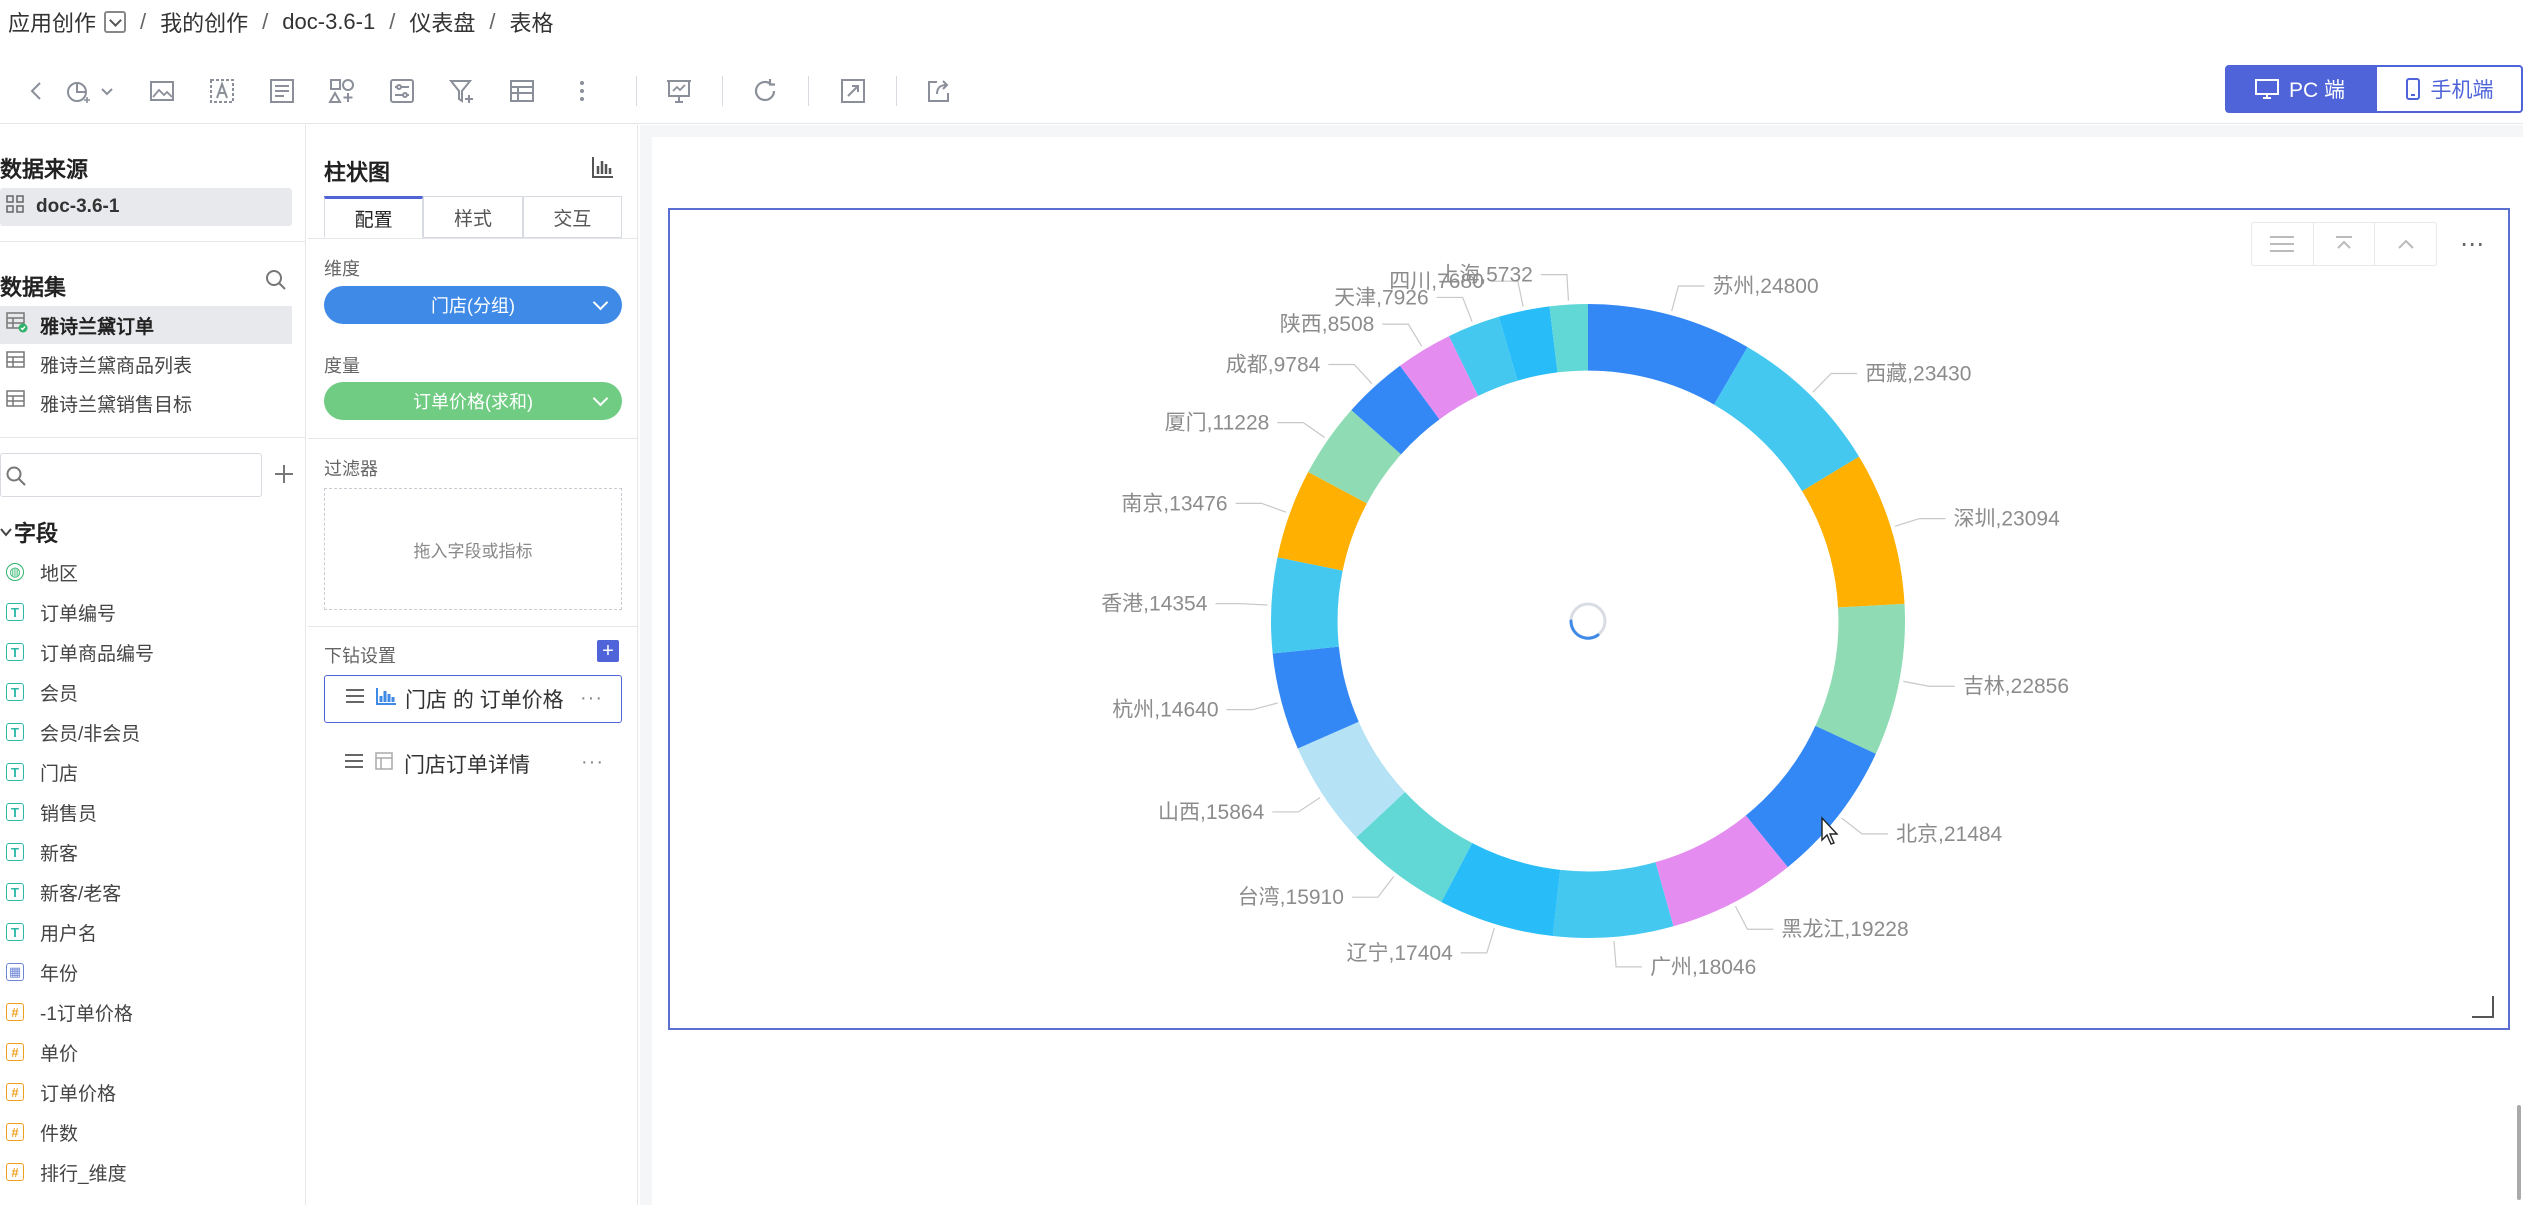  I want to click on field-item: # -1订单价格, so click(69, 1012).